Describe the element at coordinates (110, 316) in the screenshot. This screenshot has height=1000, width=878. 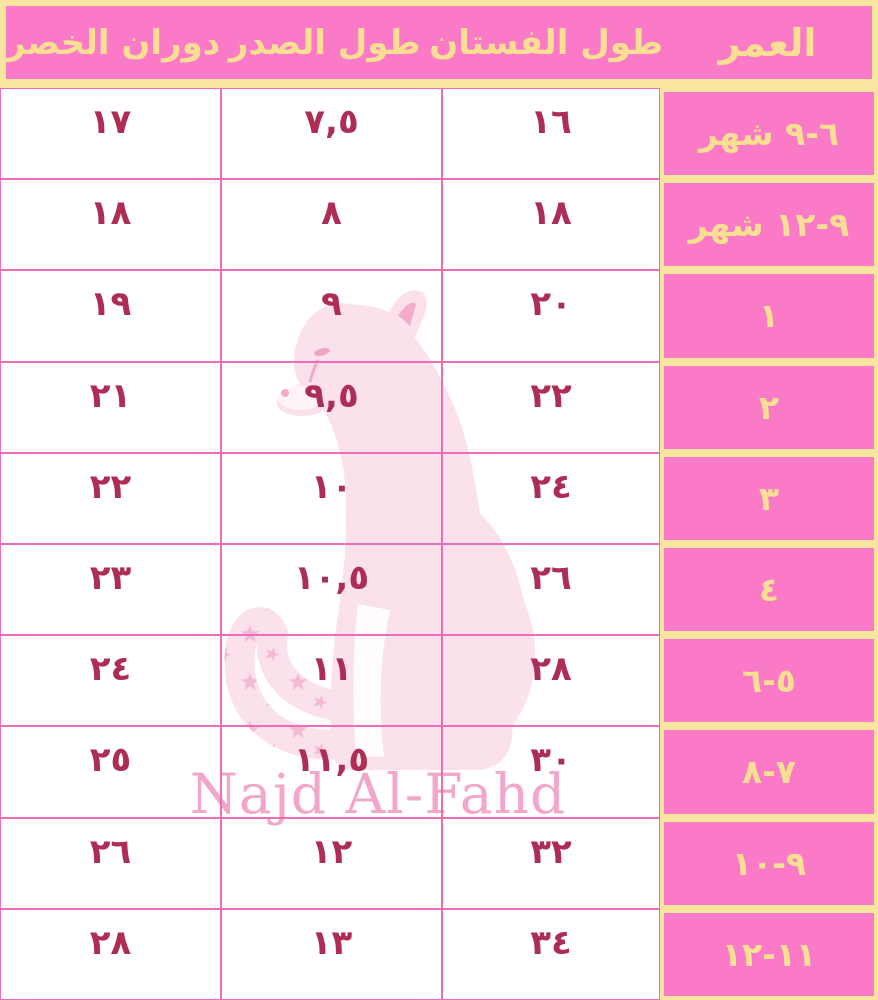
I see `waist-circumference-cell: ١٩` at that location.